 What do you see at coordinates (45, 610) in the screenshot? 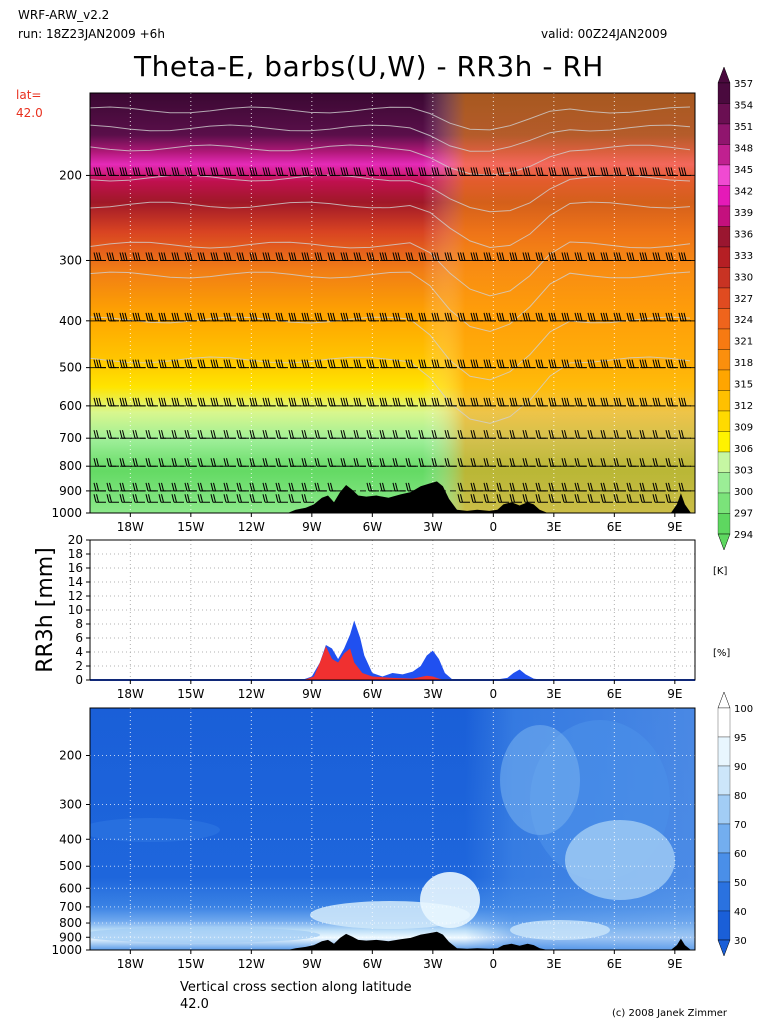
I see `rr-y-label: RR3h [mm]` at bounding box center [45, 610].